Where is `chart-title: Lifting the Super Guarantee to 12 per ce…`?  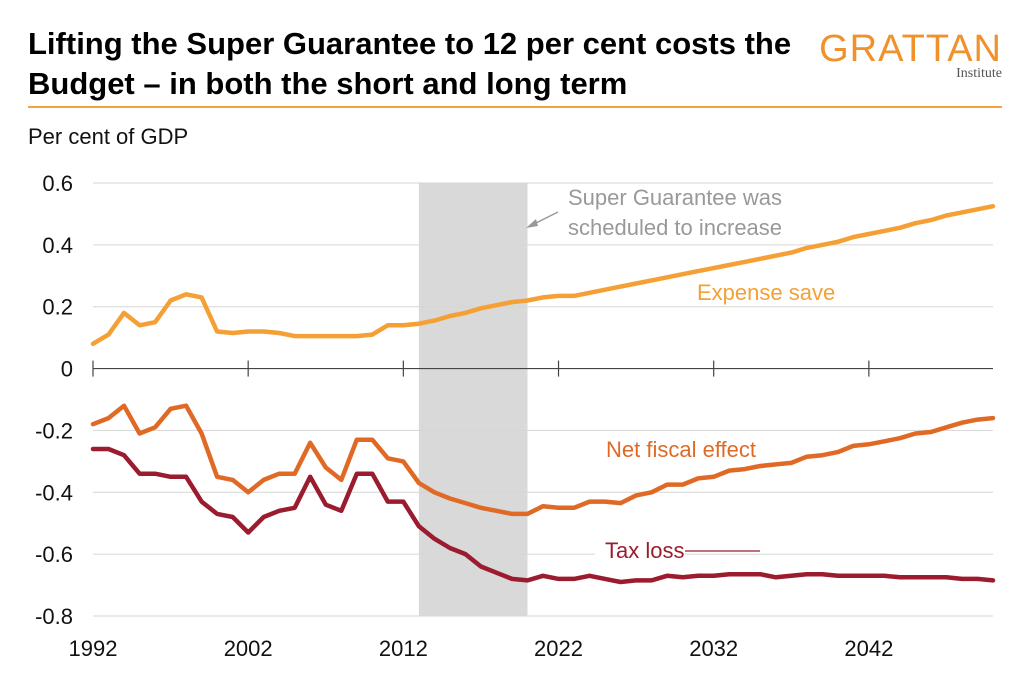 chart-title: Lifting the Super Guarantee to 12 per ce… is located at coordinates (410, 63).